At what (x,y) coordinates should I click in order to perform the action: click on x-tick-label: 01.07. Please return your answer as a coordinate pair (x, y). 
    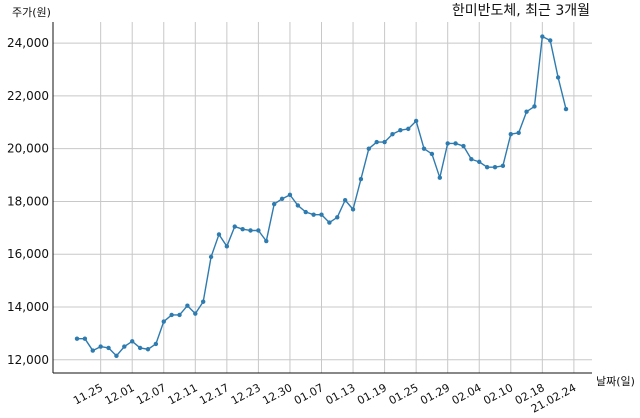
    Looking at the image, I should click on (309, 394).